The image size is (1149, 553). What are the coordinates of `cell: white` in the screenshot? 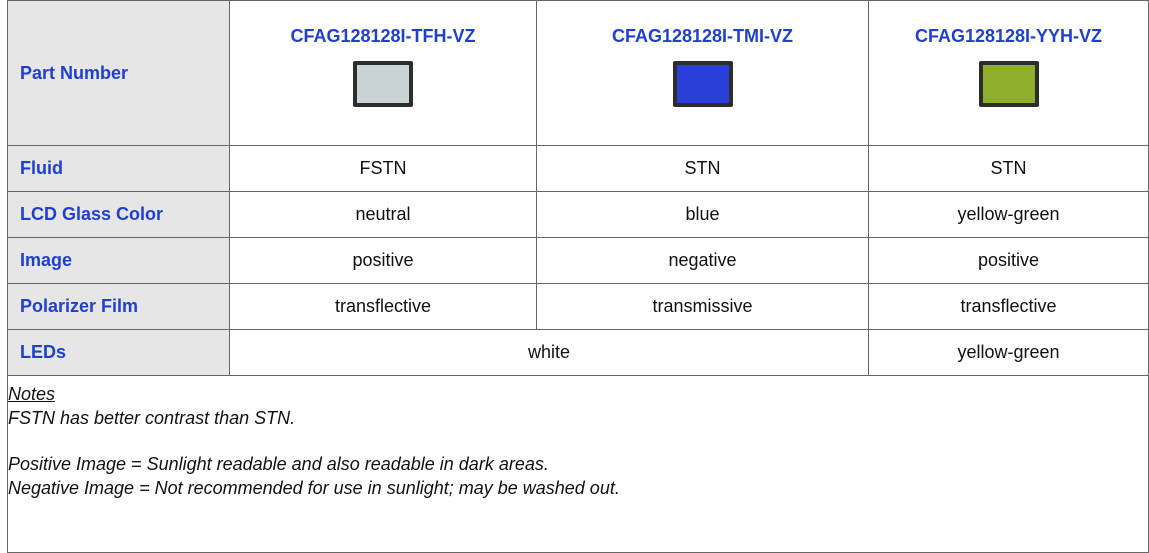 It's located at (549, 352).